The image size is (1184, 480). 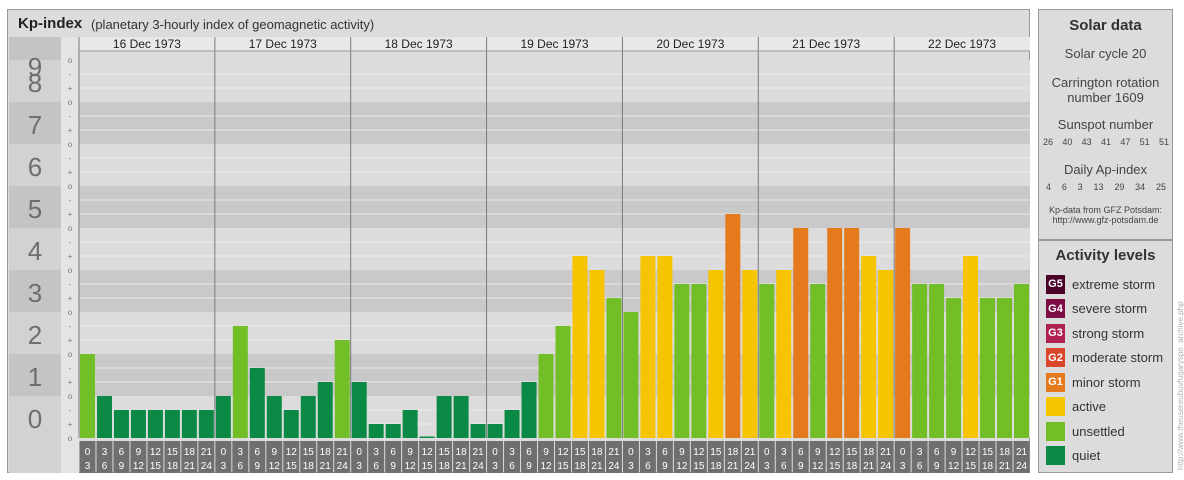 What do you see at coordinates (563, 452) in the screenshot?
I see `interval-start-label: 12` at bounding box center [563, 452].